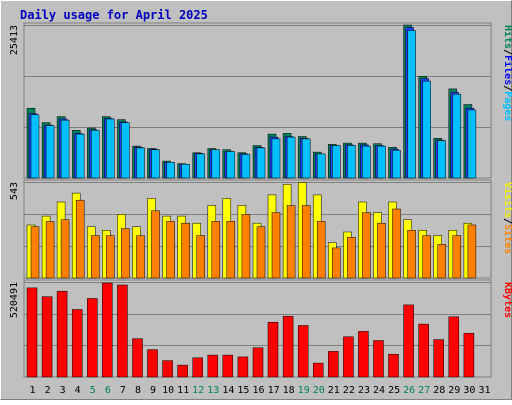 This screenshot has height=405, width=512. Describe the element at coordinates (507, 300) in the screenshot. I see `legend-item: KBytes` at that location.